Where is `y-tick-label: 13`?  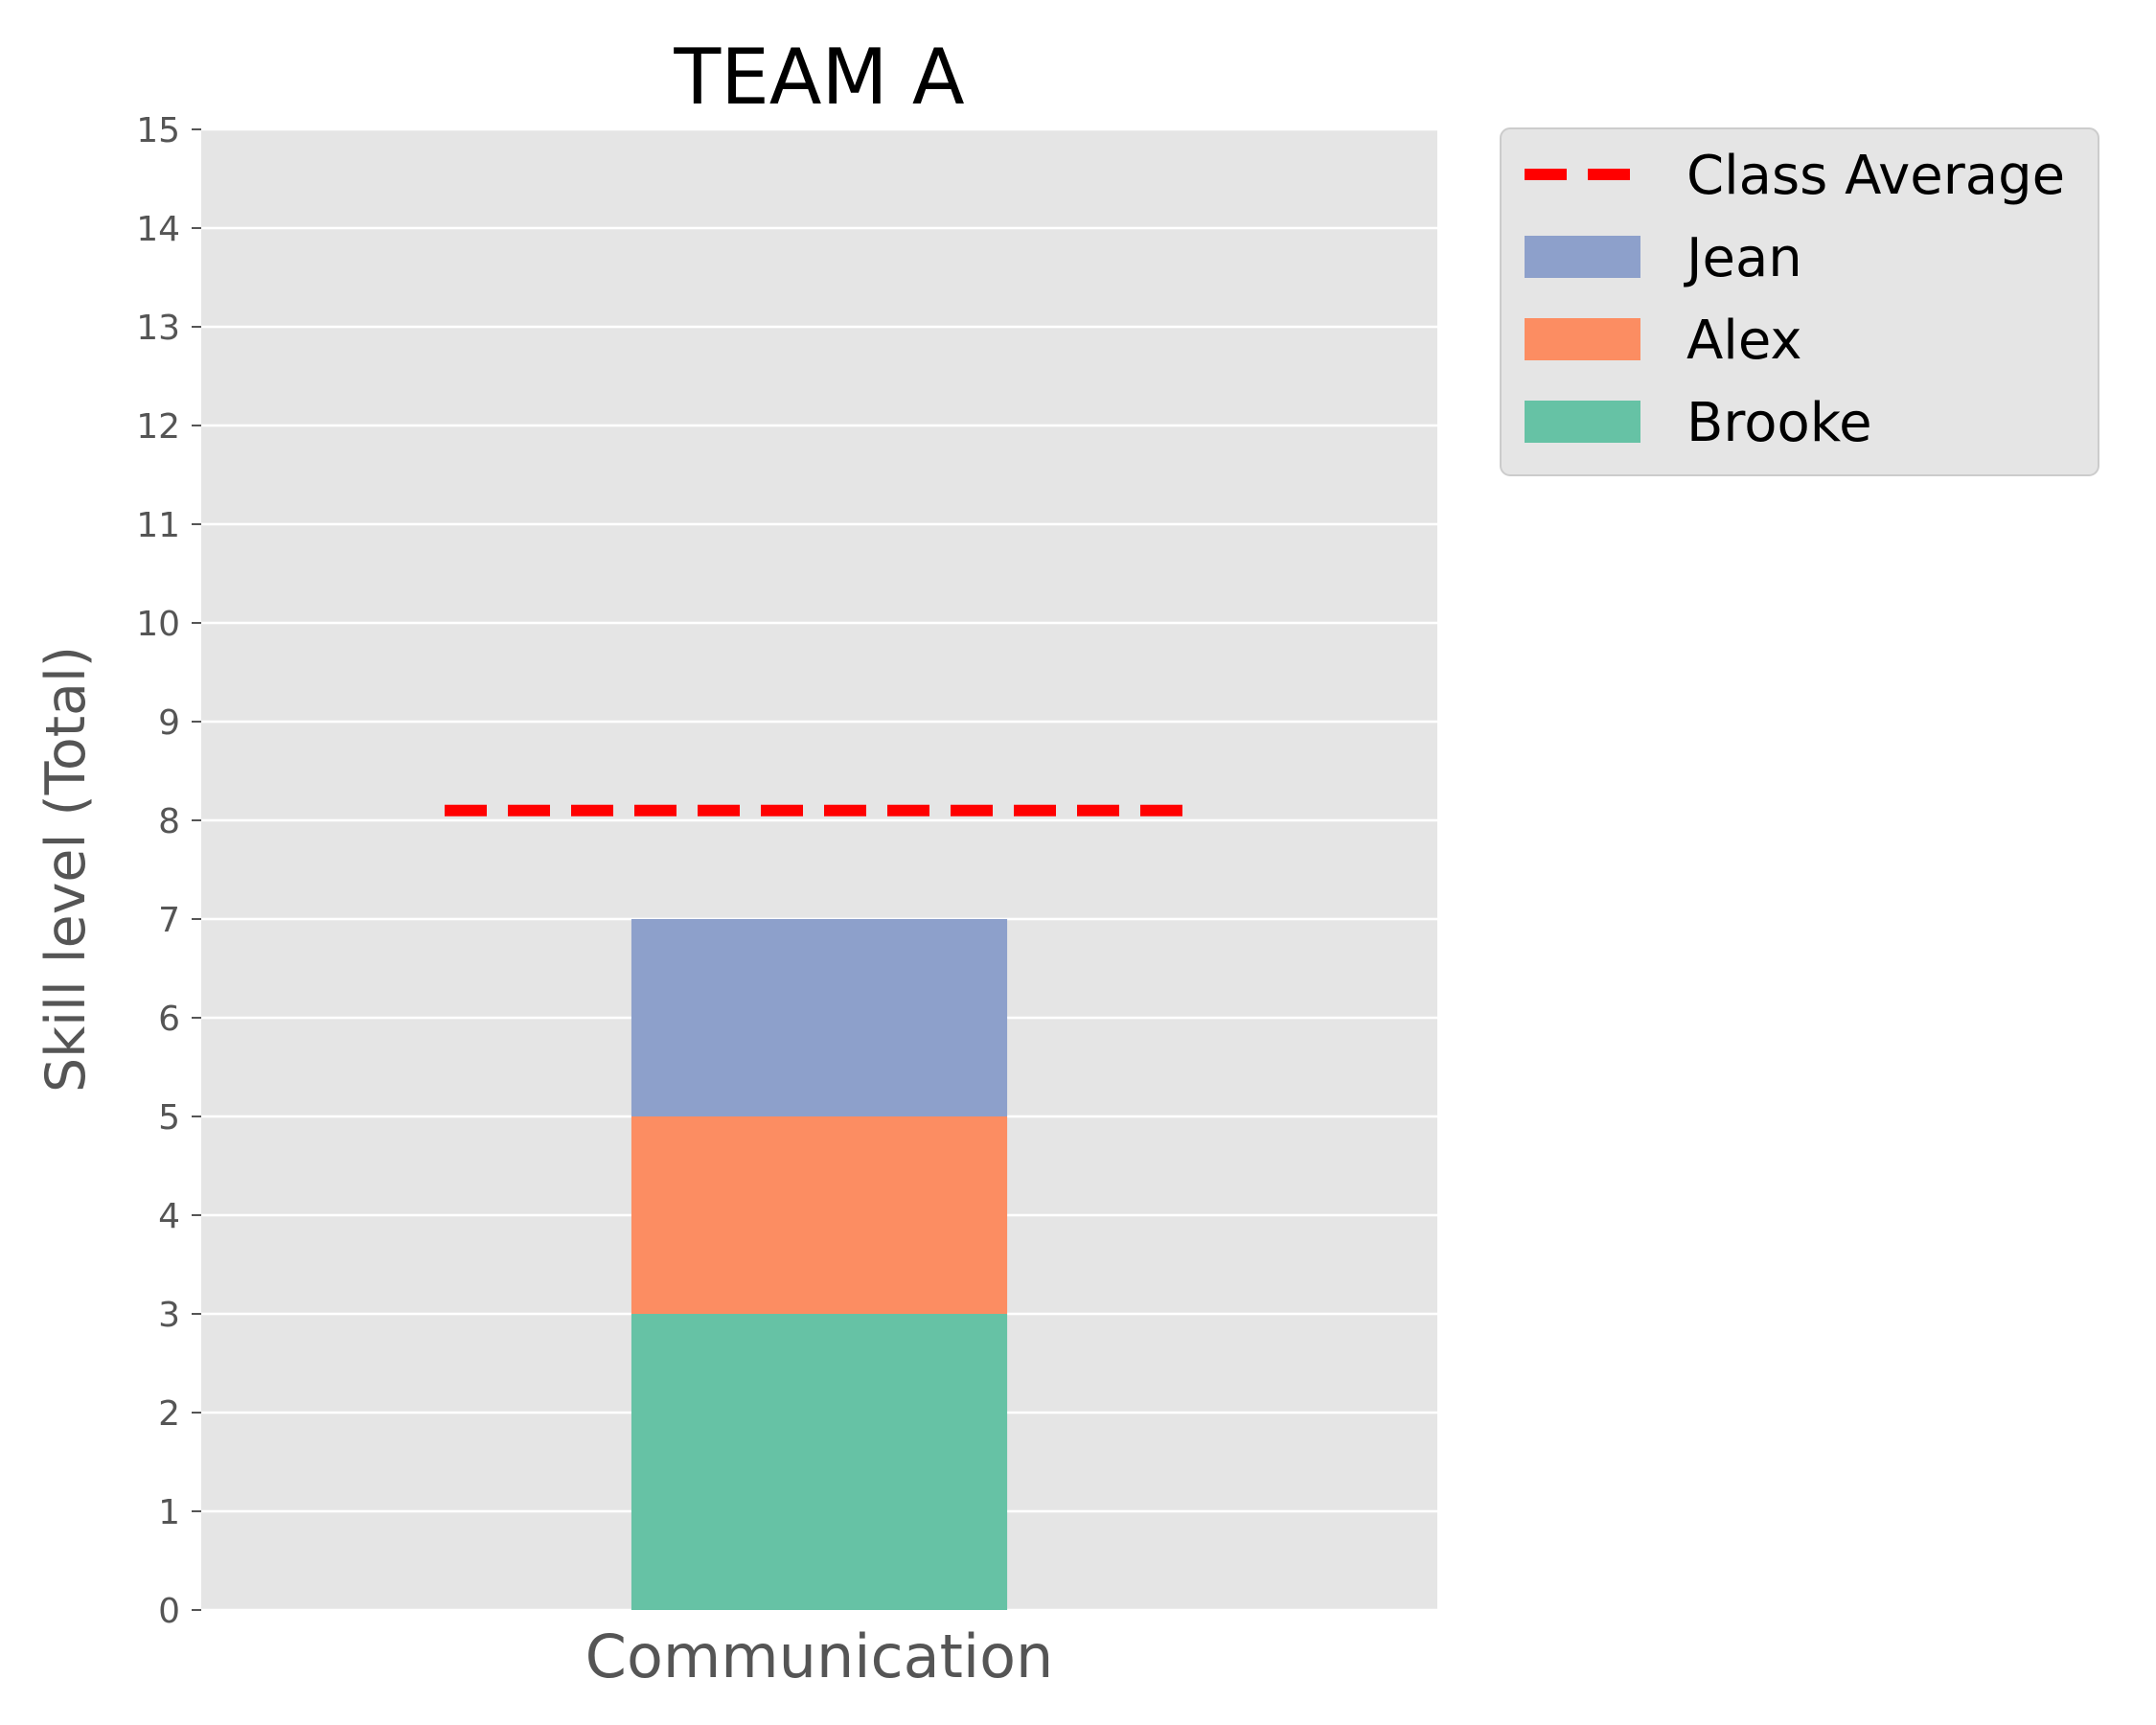 y-tick-label: 13 is located at coordinates (158, 328).